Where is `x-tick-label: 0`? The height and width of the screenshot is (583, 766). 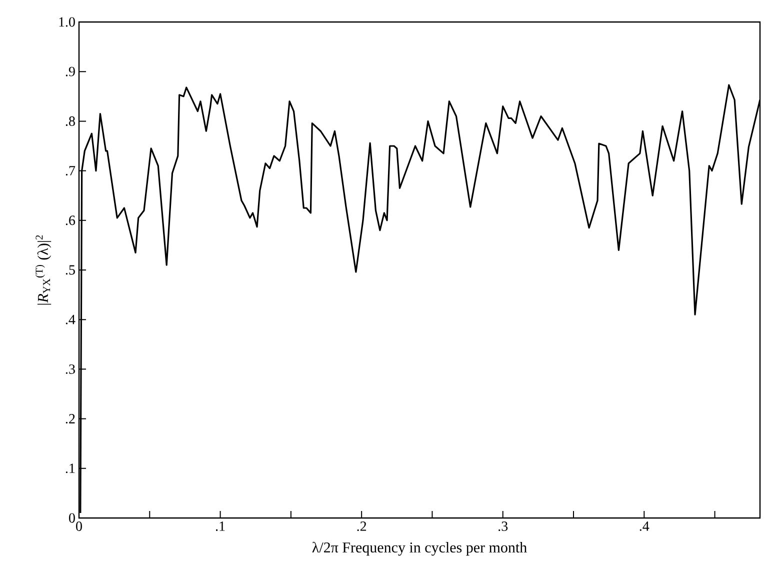 x-tick-label: 0 is located at coordinates (79, 526).